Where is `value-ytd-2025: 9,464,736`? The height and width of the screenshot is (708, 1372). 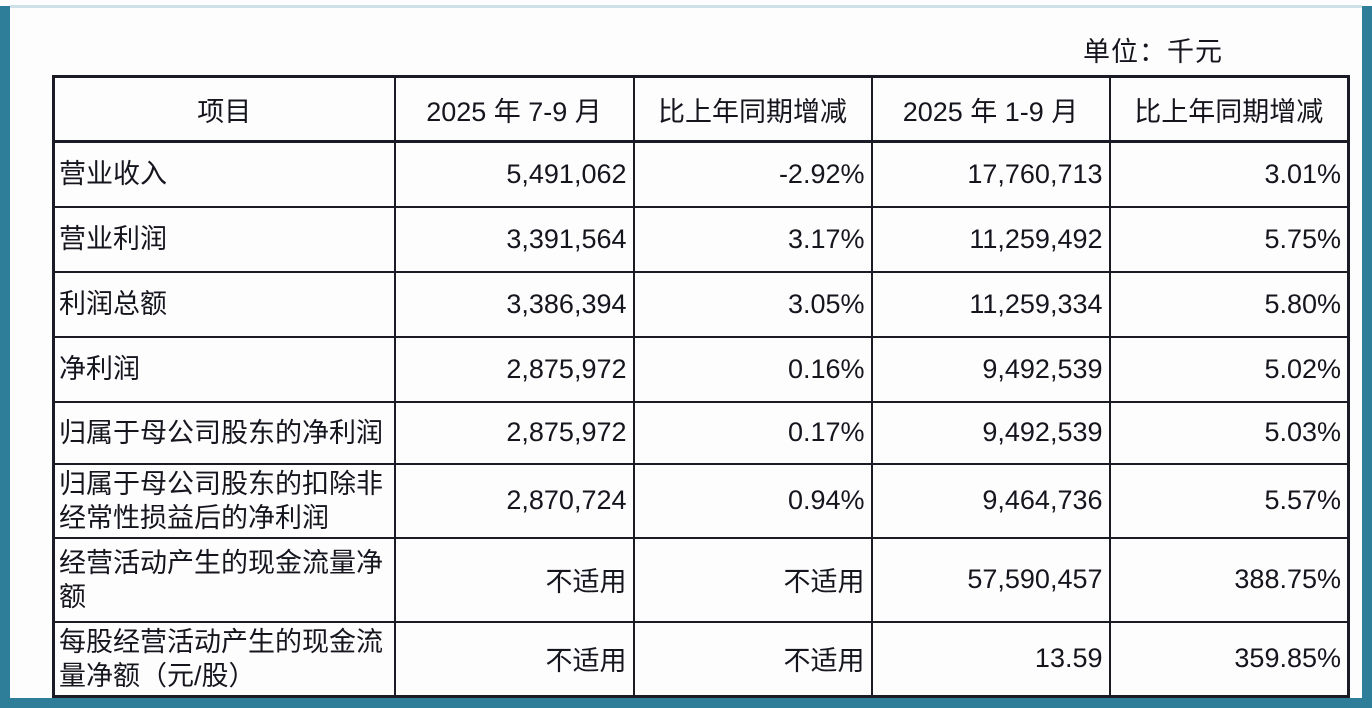
value-ytd-2025: 9,464,736 is located at coordinates (990, 500).